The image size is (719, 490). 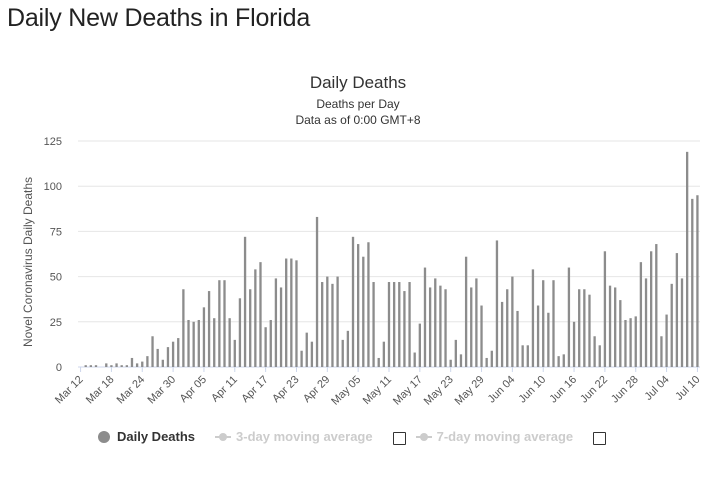 What do you see at coordinates (399, 438) in the screenshot?
I see `3day-average-checkbox` at bounding box center [399, 438].